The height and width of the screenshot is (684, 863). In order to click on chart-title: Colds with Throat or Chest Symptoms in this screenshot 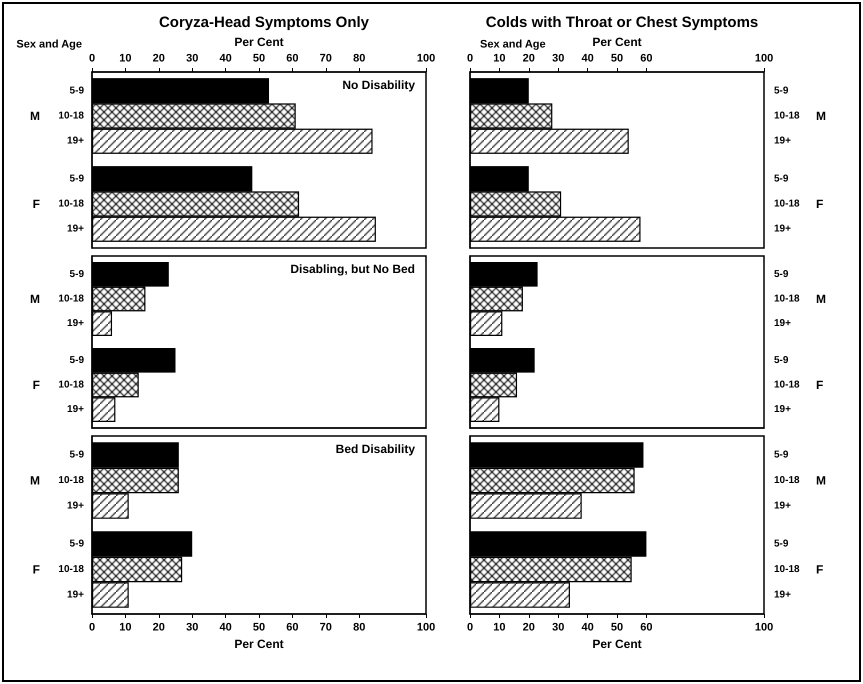, I will do `click(622, 22)`.